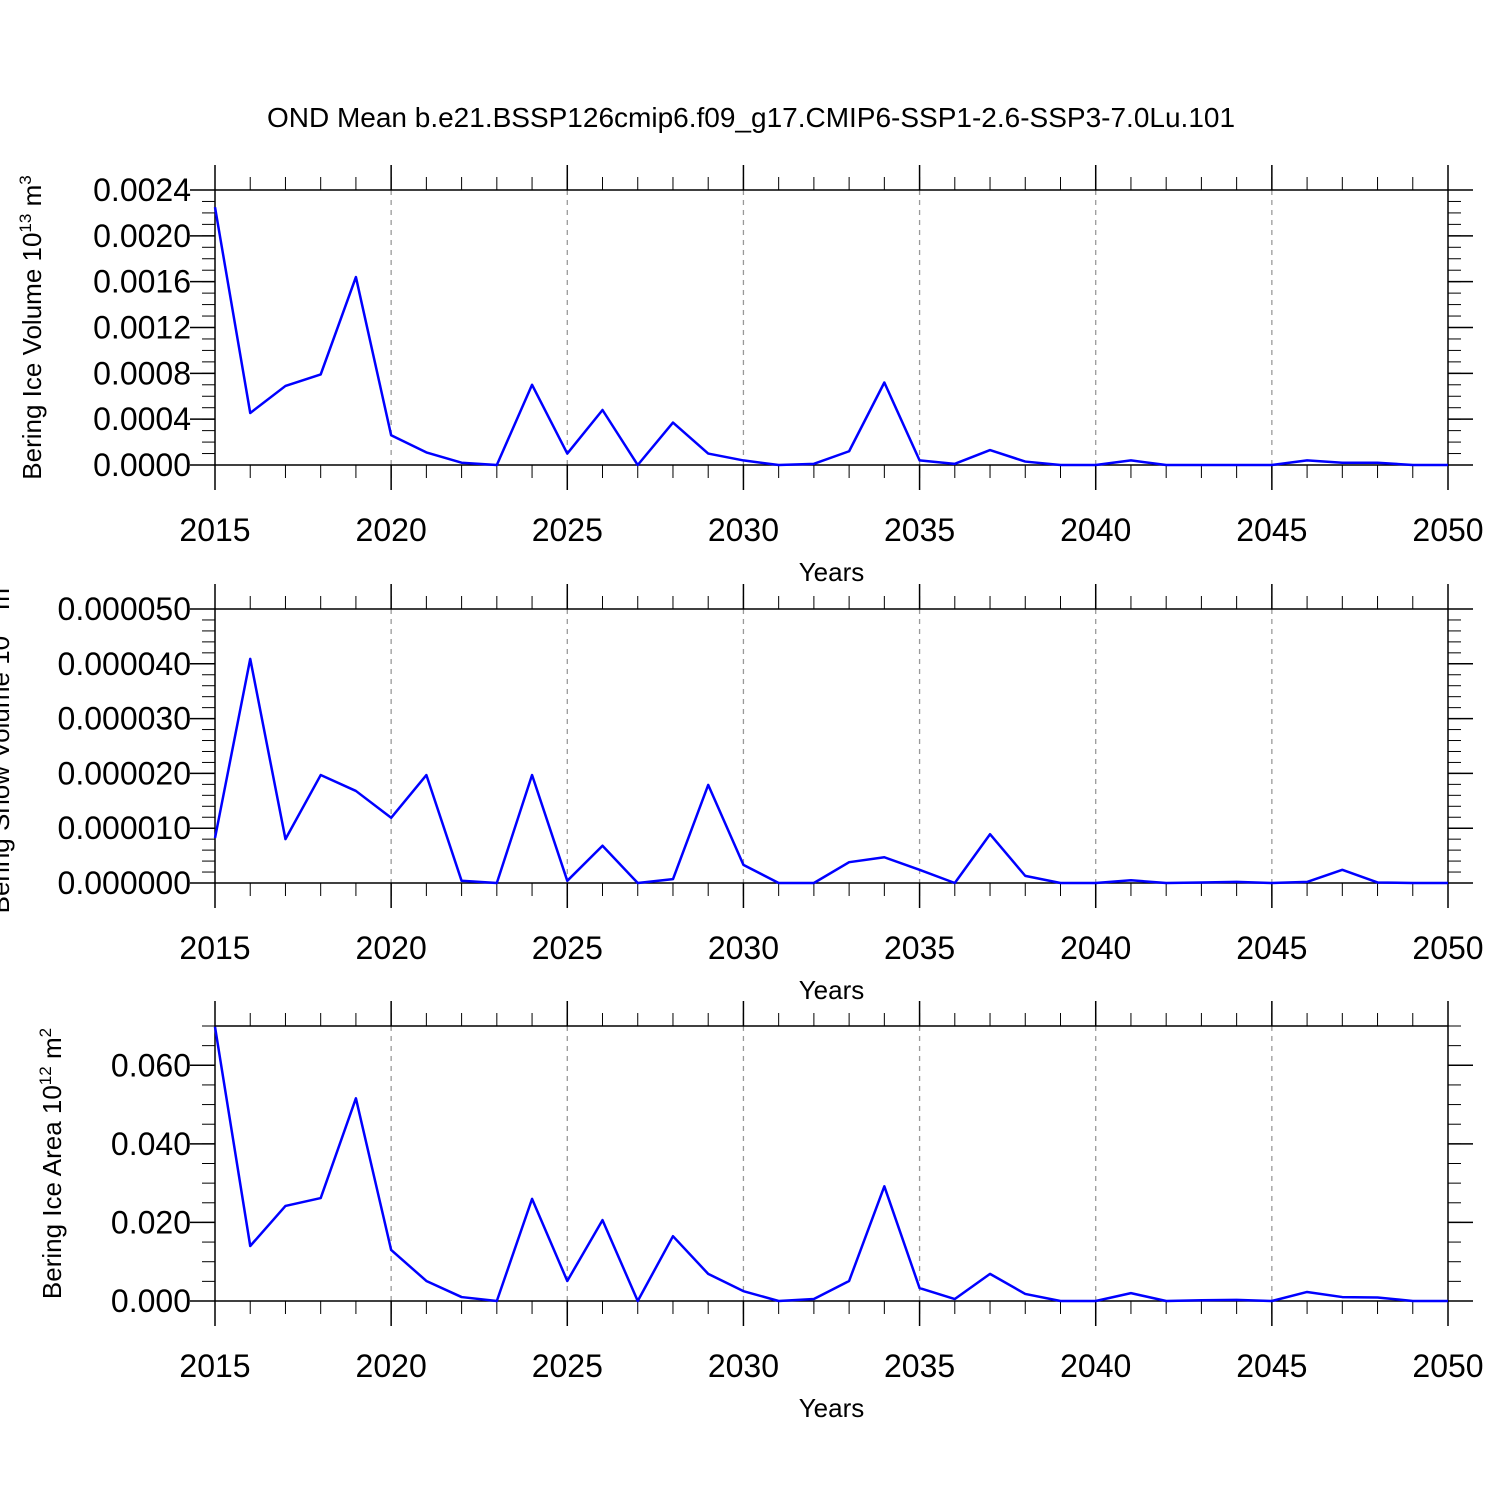 Image resolution: width=1500 pixels, height=1500 pixels. I want to click on y-tick-label: 0.000, so click(151, 1301).